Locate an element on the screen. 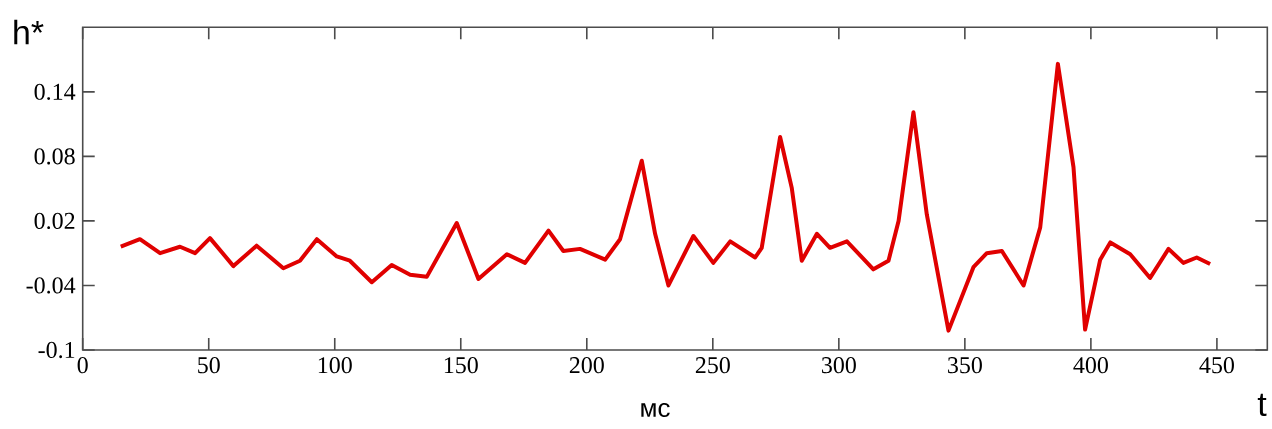 Image resolution: width=1272 pixels, height=429 pixels. x-tick-label: 50 is located at coordinates (209, 365).